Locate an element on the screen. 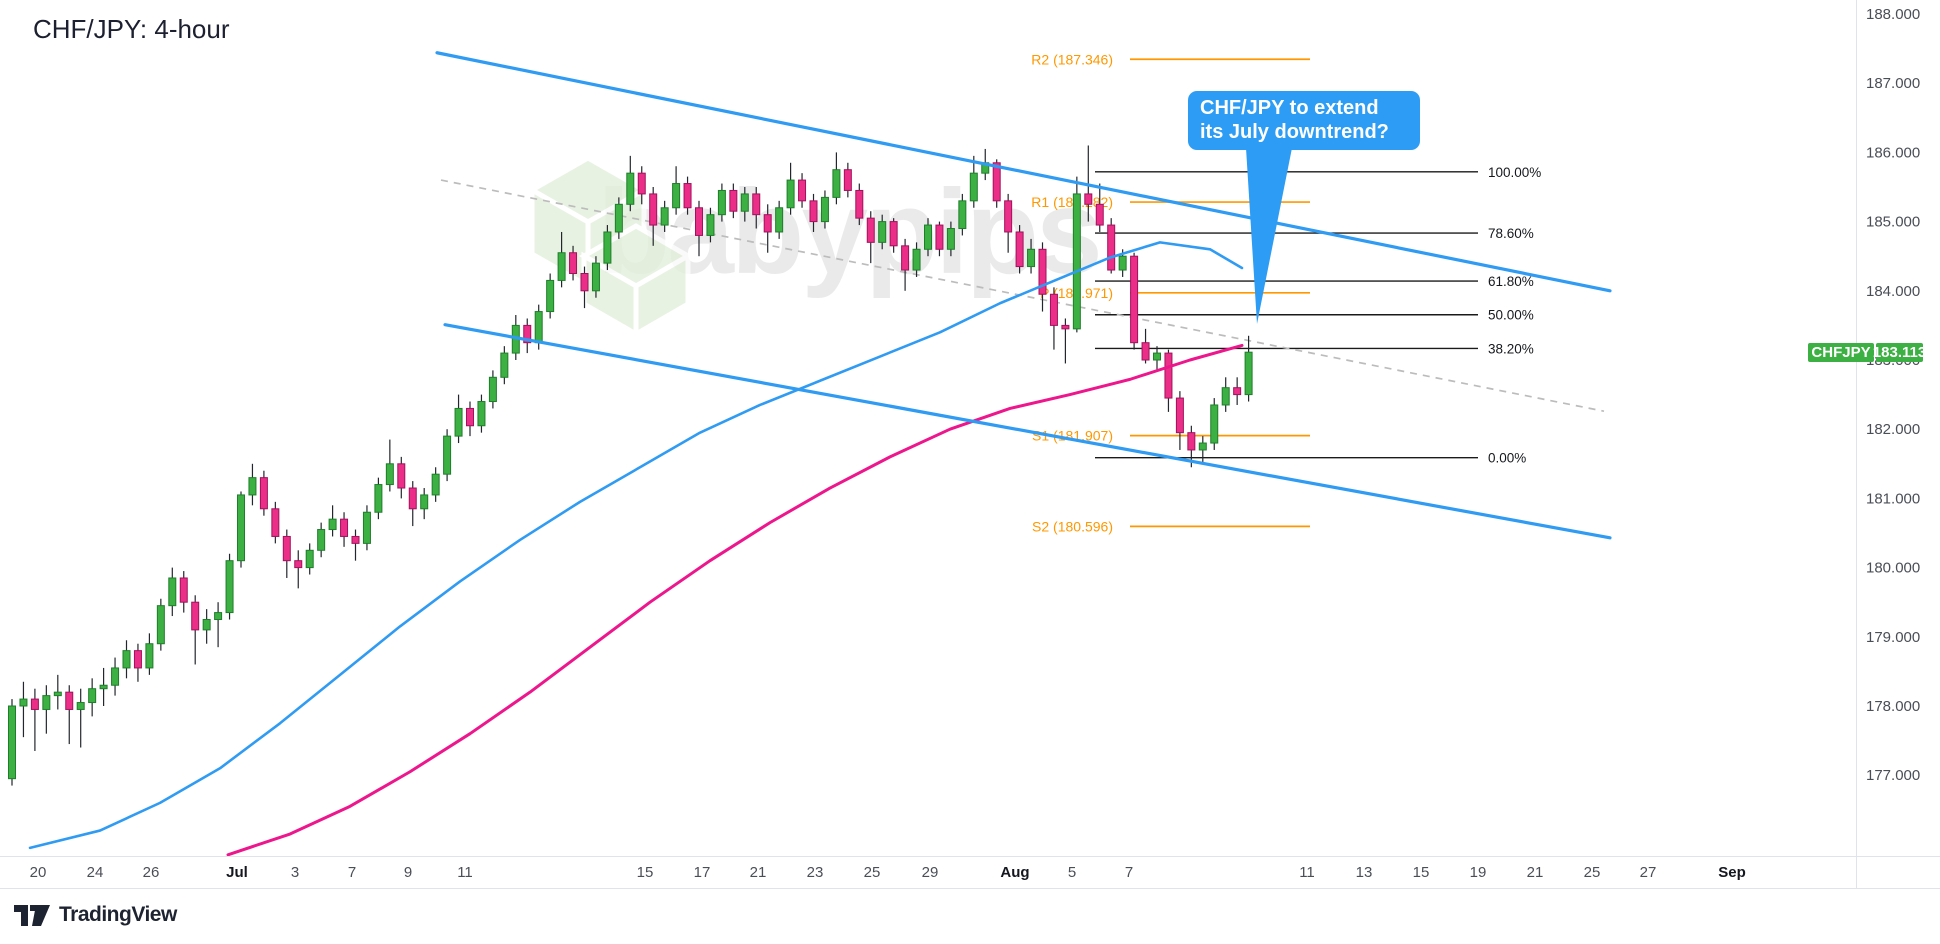  time-axis-label: 13 is located at coordinates (1364, 872).